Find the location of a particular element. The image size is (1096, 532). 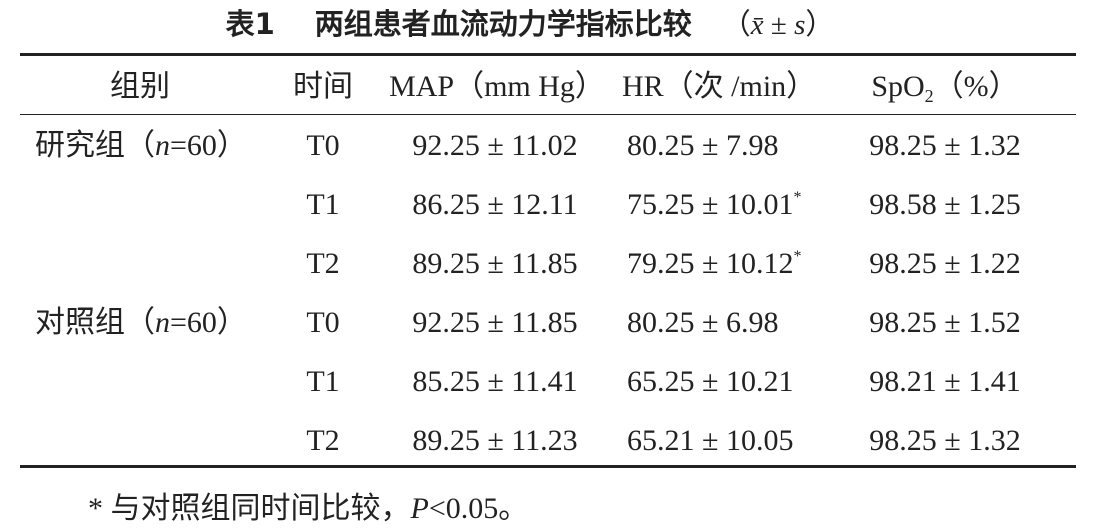

title-stat: ± is located at coordinates (779, 25).